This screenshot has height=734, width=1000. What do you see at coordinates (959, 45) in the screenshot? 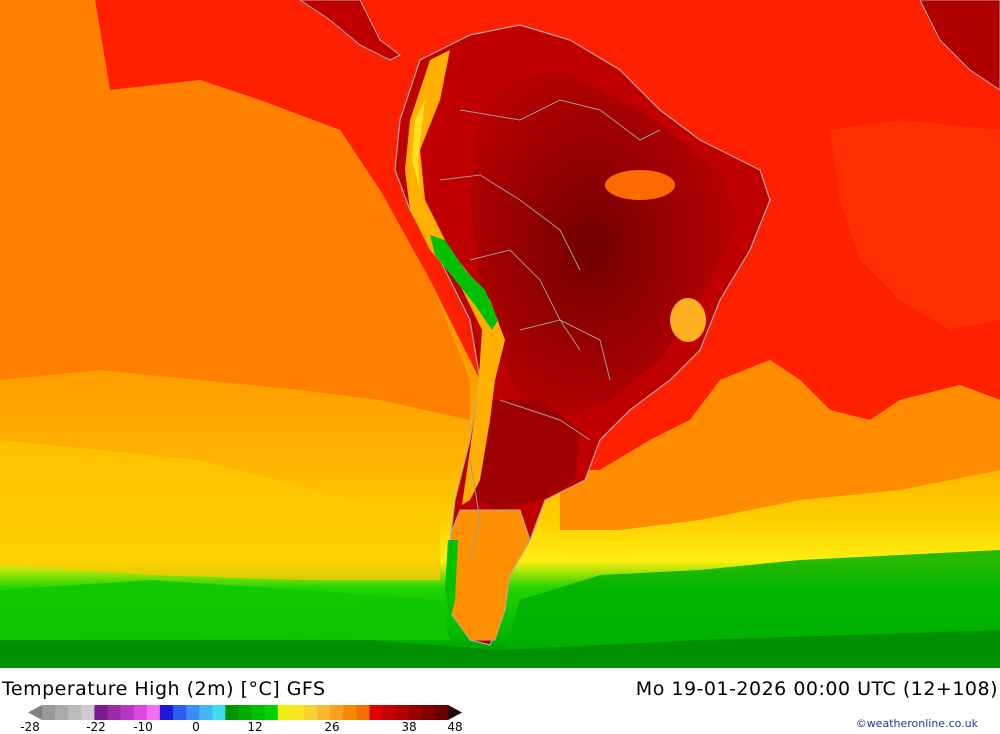
I see `africa-corner-land` at bounding box center [959, 45].